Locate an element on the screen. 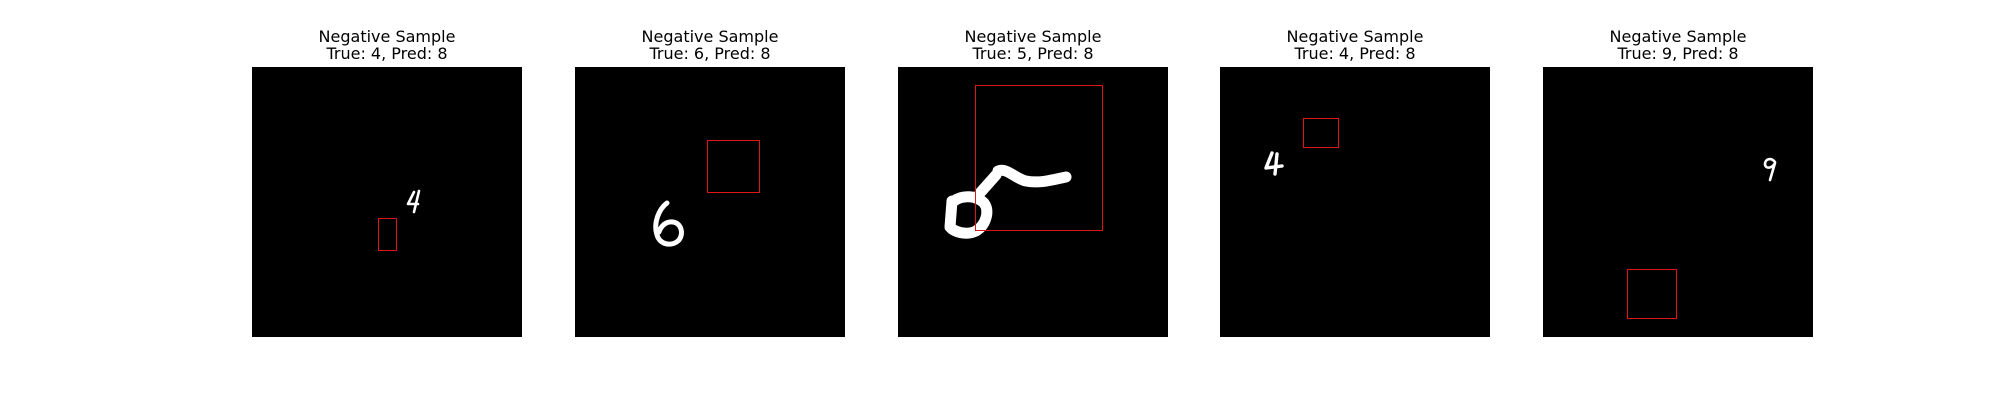 The height and width of the screenshot is (400, 2000). panel-title: Negative Sample True: 5, Pred: 8 is located at coordinates (1033, 45).